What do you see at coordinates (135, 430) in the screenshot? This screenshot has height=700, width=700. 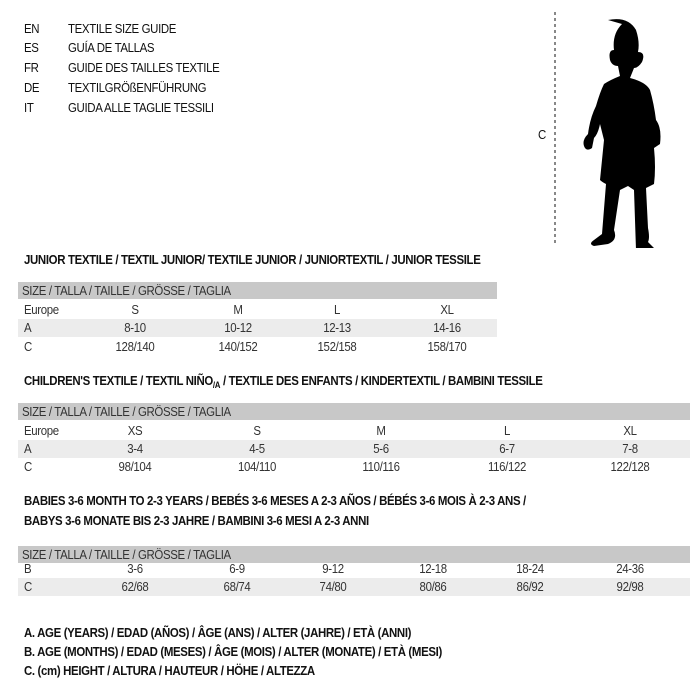 I see `table-cell: XS` at bounding box center [135, 430].